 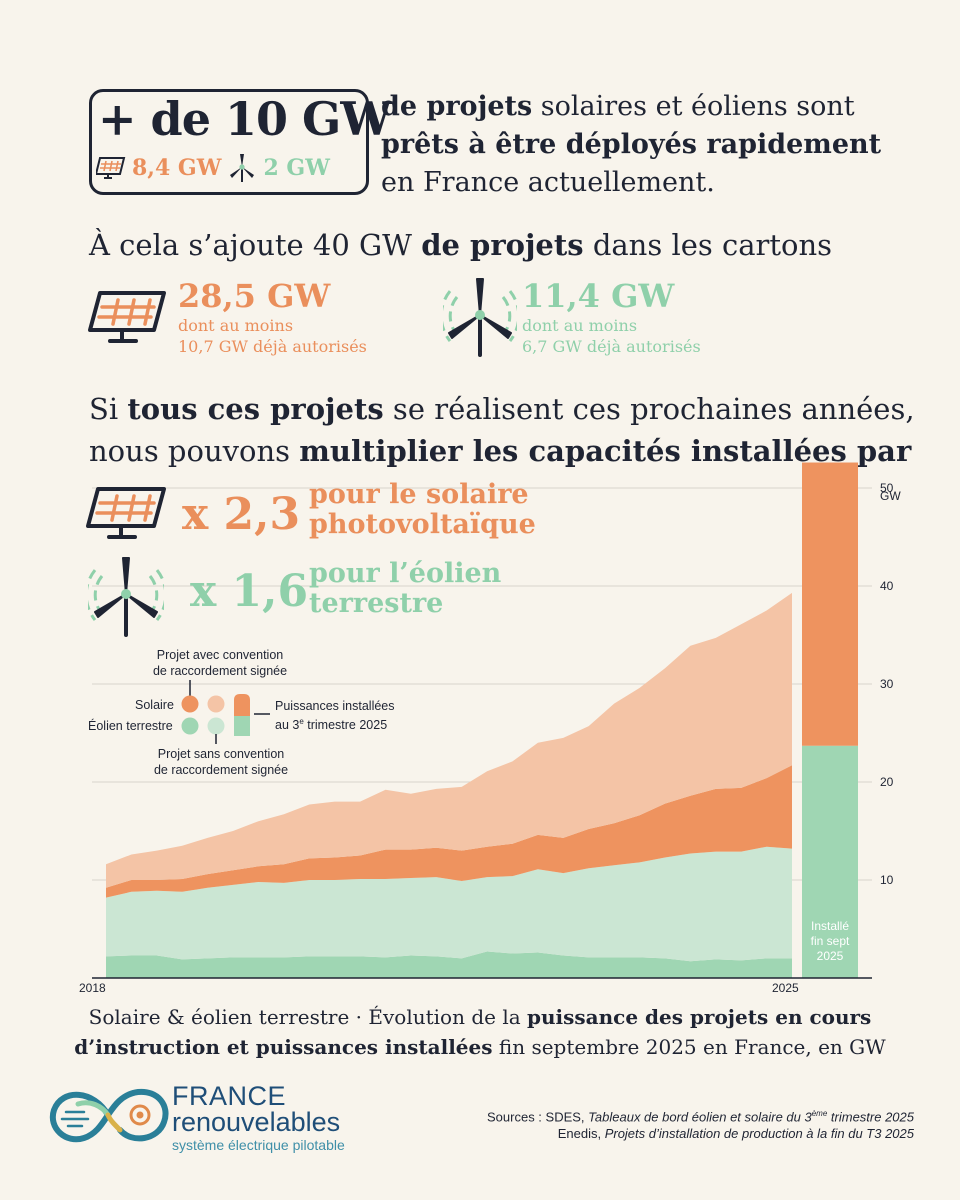 I want to click on y-tick-label-50: 50, so click(x=887, y=488).